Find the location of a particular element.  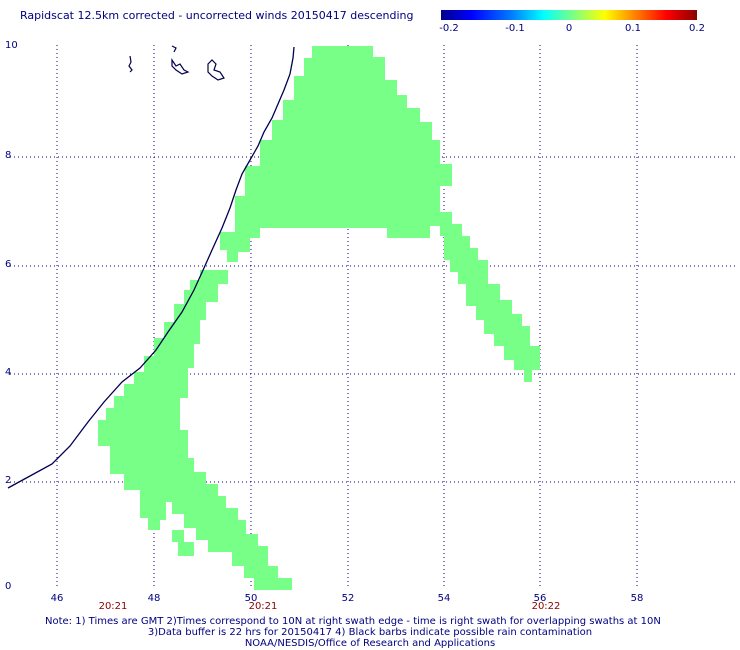

y-tick-label: 6 is located at coordinates (8, 264).